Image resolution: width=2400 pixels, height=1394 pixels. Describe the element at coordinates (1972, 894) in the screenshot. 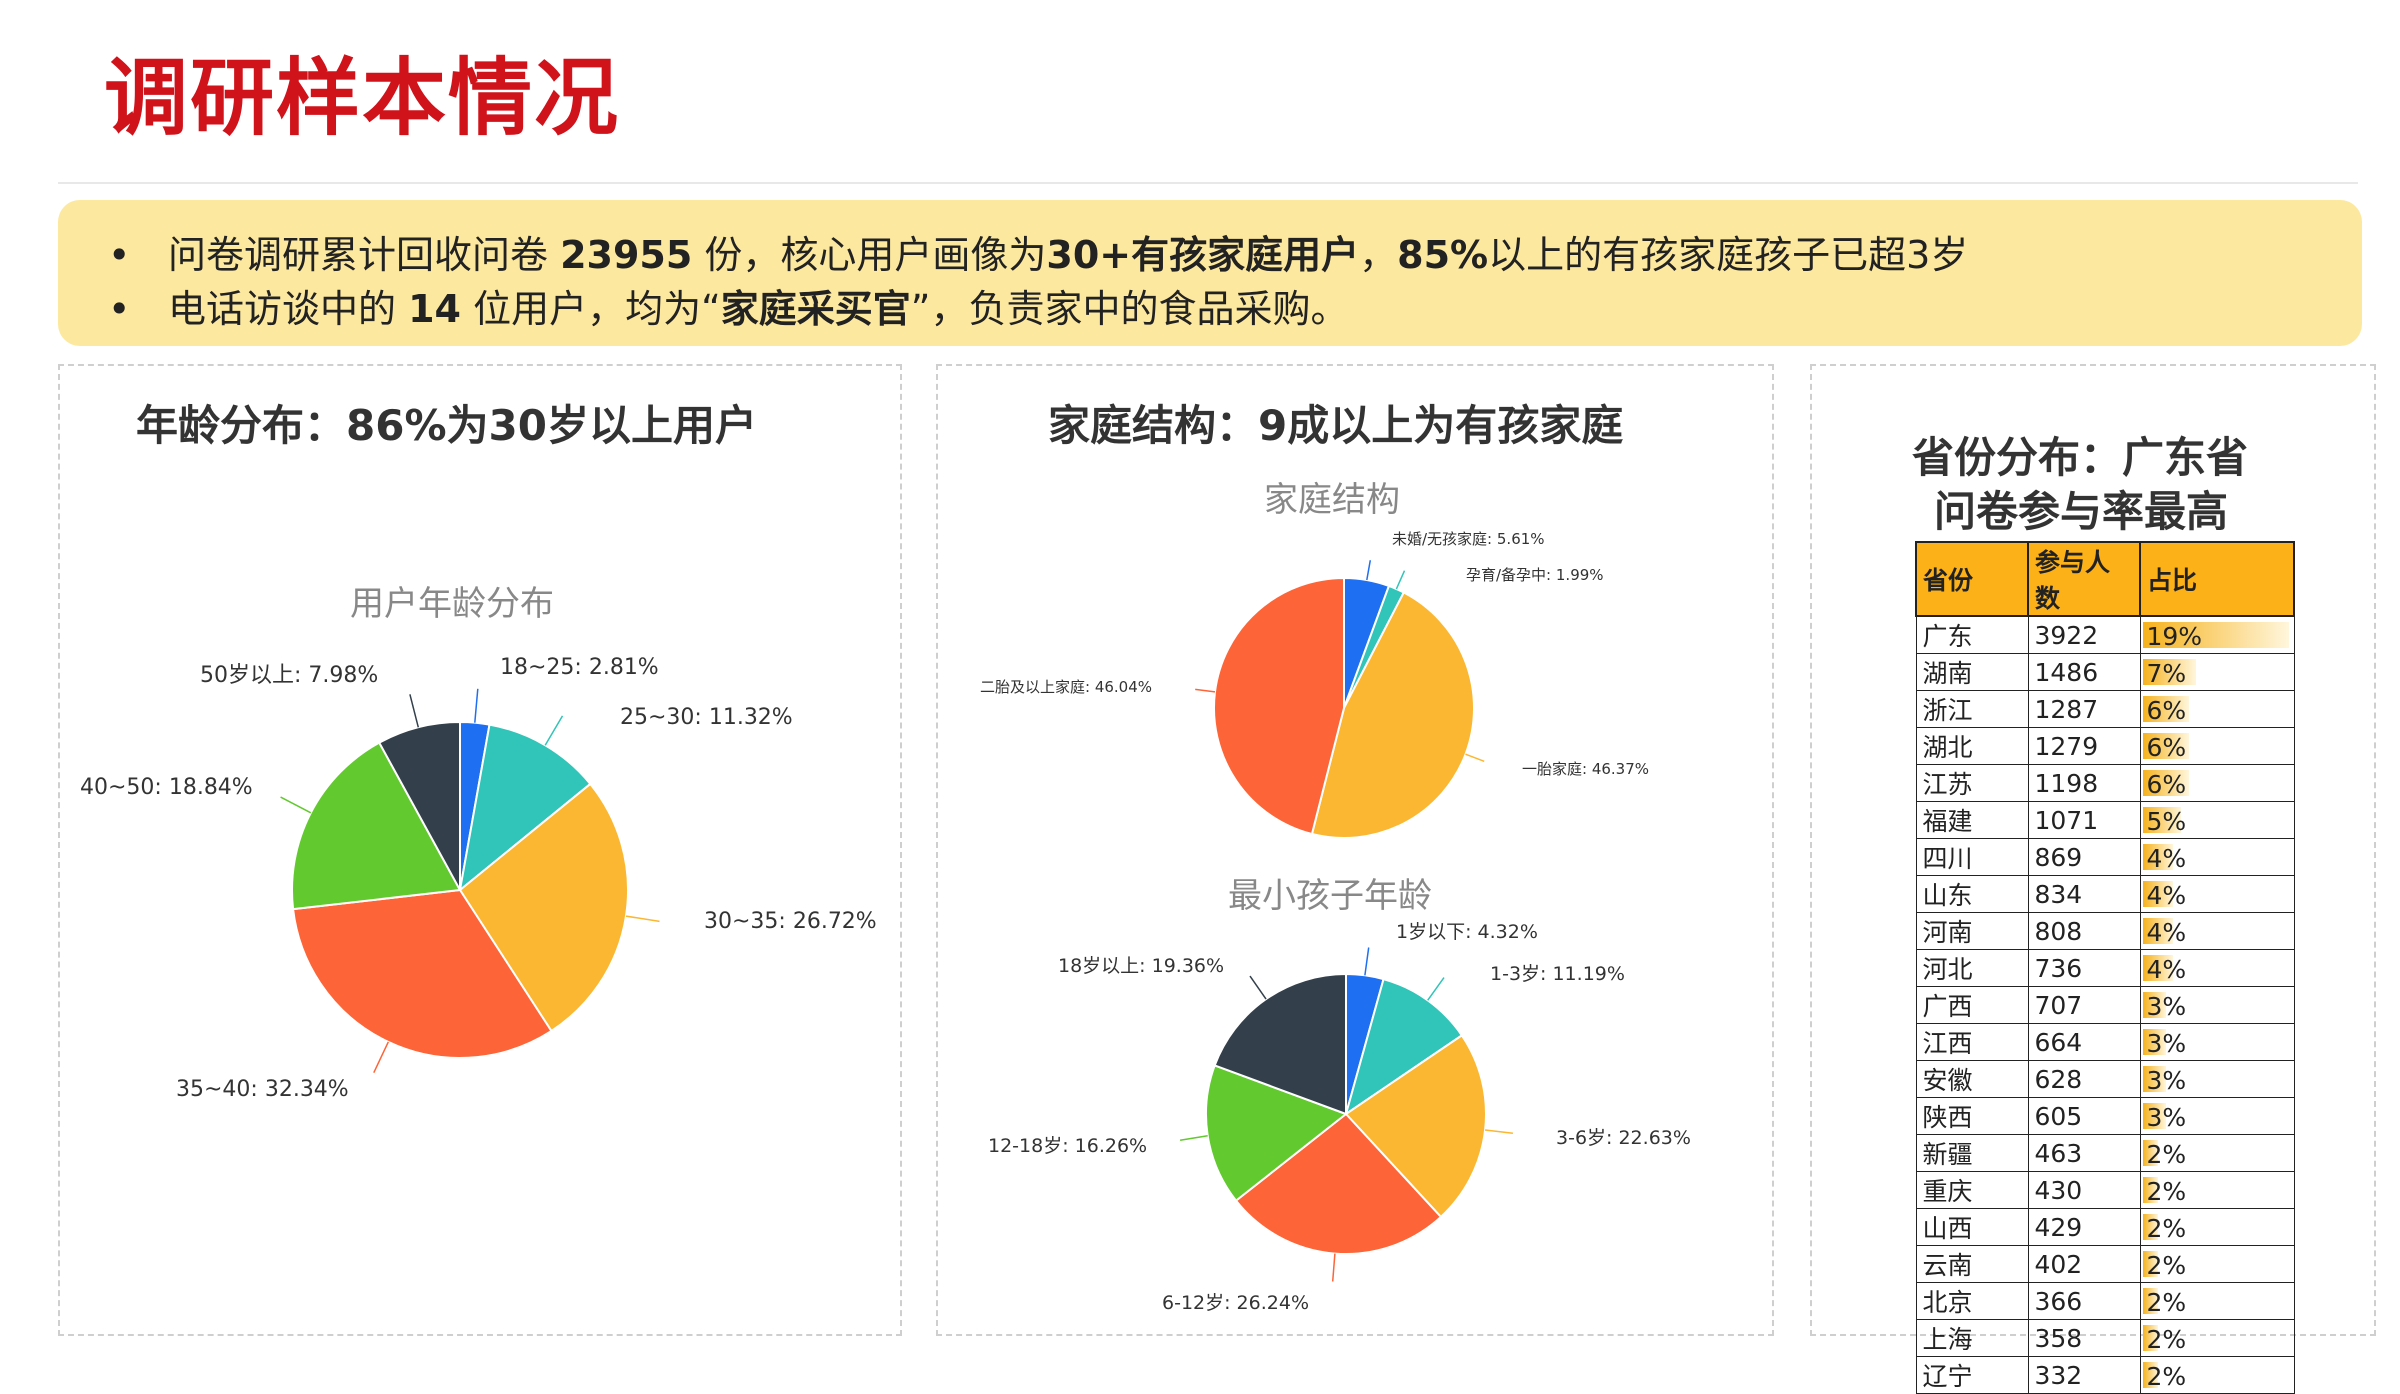

I see `province-cell: 山东` at that location.